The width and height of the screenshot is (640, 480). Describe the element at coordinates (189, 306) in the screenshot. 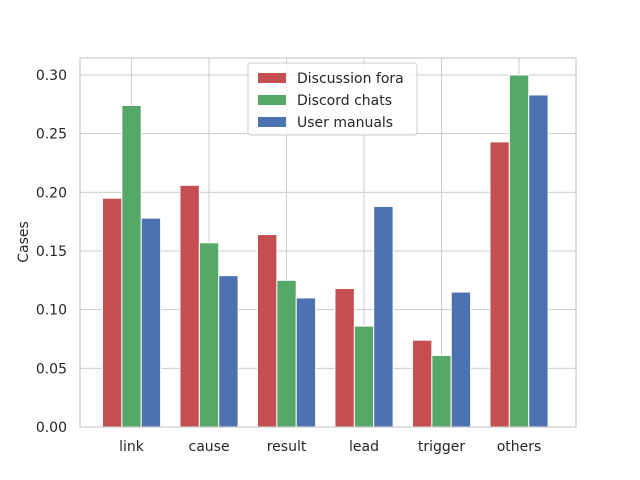

I see `bar-discussion-fora-cause` at that location.